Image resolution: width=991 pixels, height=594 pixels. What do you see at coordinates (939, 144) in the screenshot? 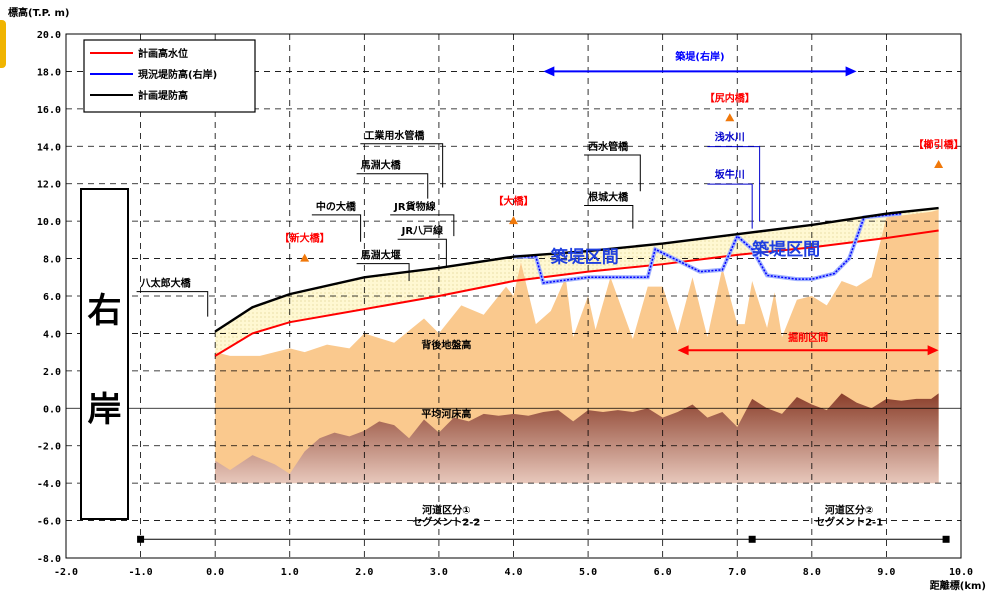
I see `marker-label: 【櫛引橋】` at bounding box center [939, 144].